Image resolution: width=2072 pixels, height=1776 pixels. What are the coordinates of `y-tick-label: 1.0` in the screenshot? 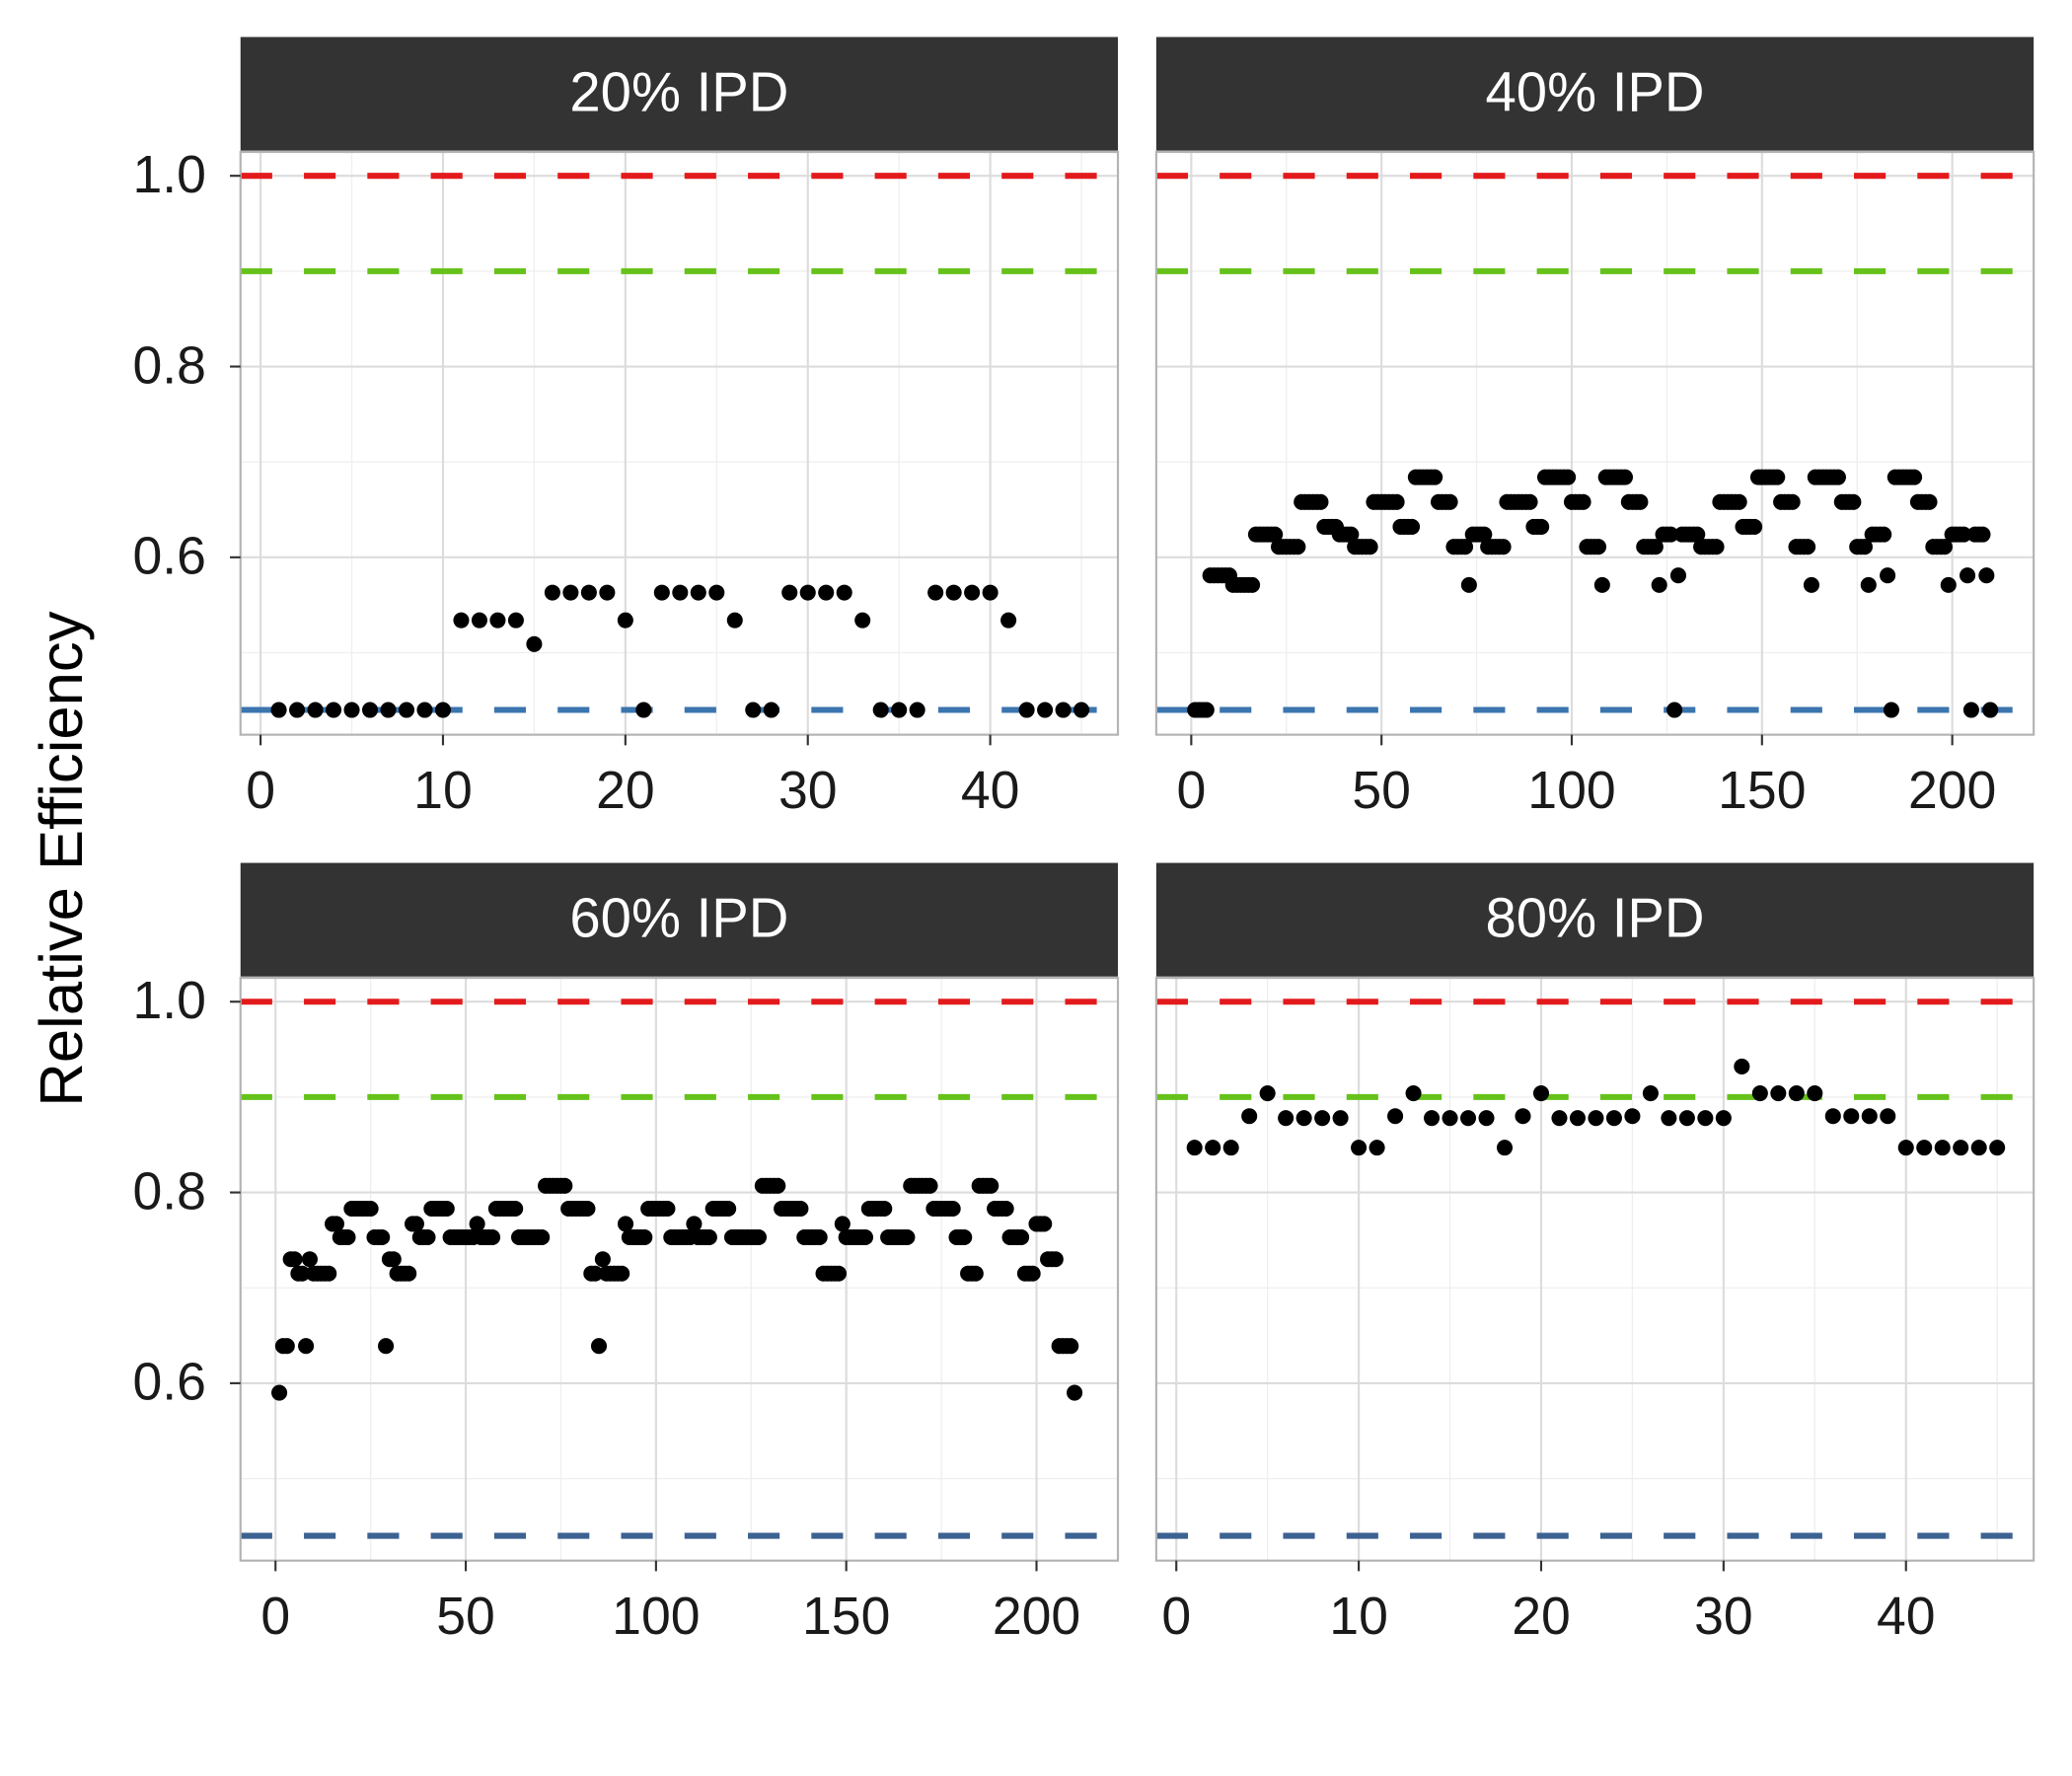 It's located at (168, 1001).